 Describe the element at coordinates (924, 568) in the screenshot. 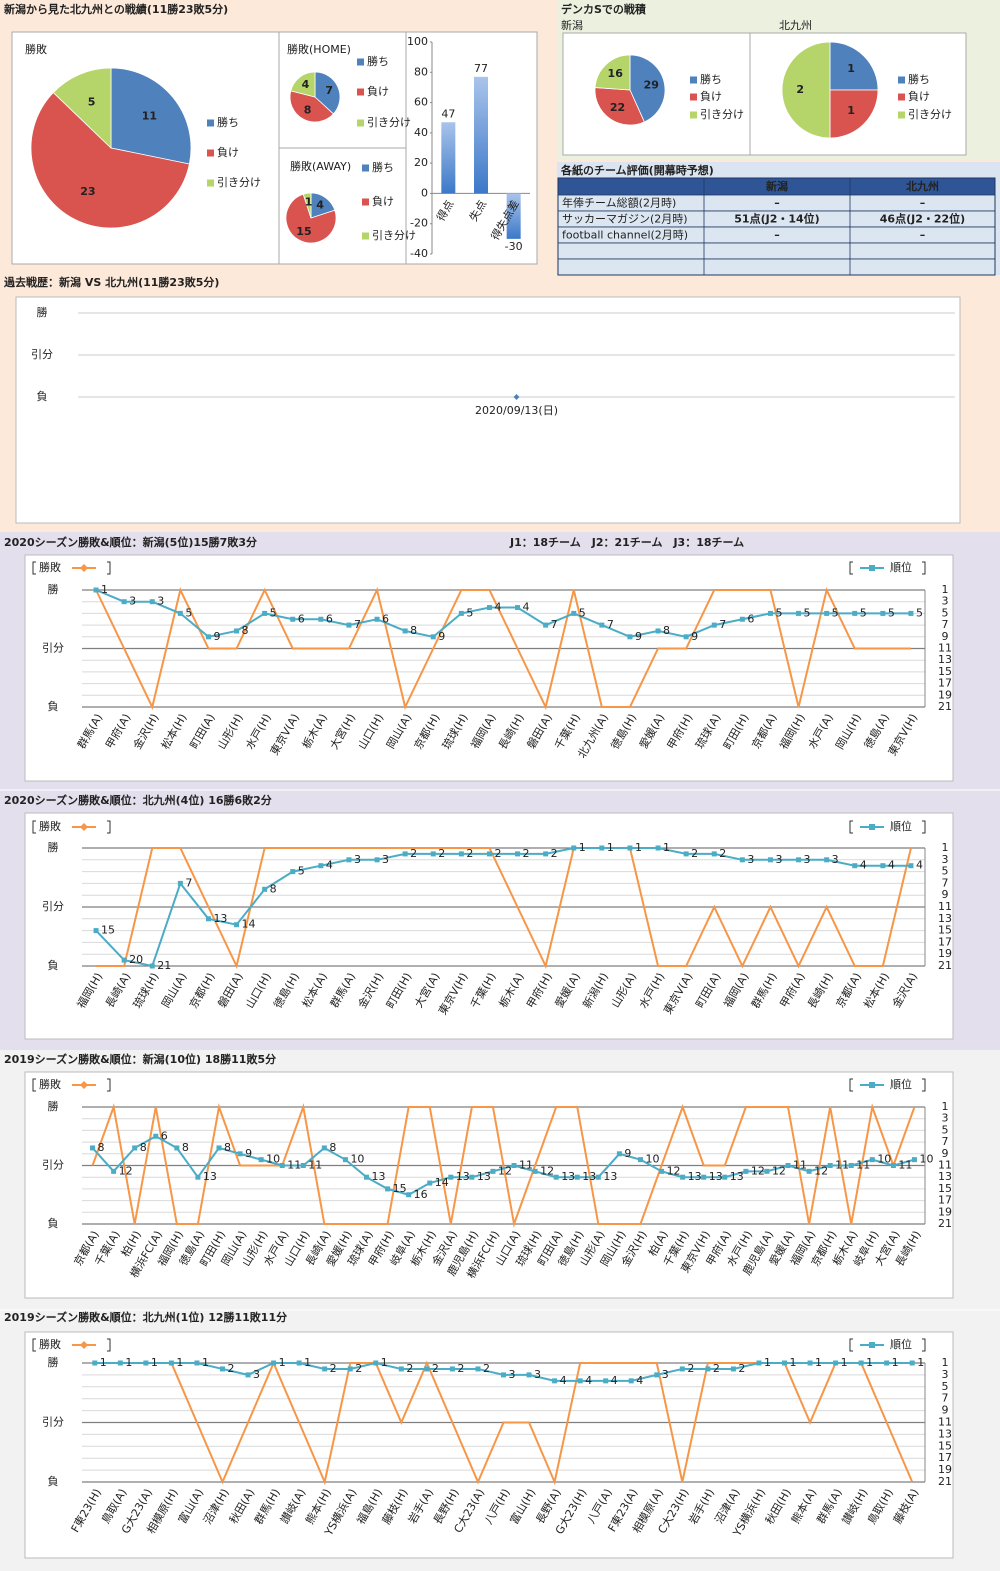

I see `legend-bracket` at that location.